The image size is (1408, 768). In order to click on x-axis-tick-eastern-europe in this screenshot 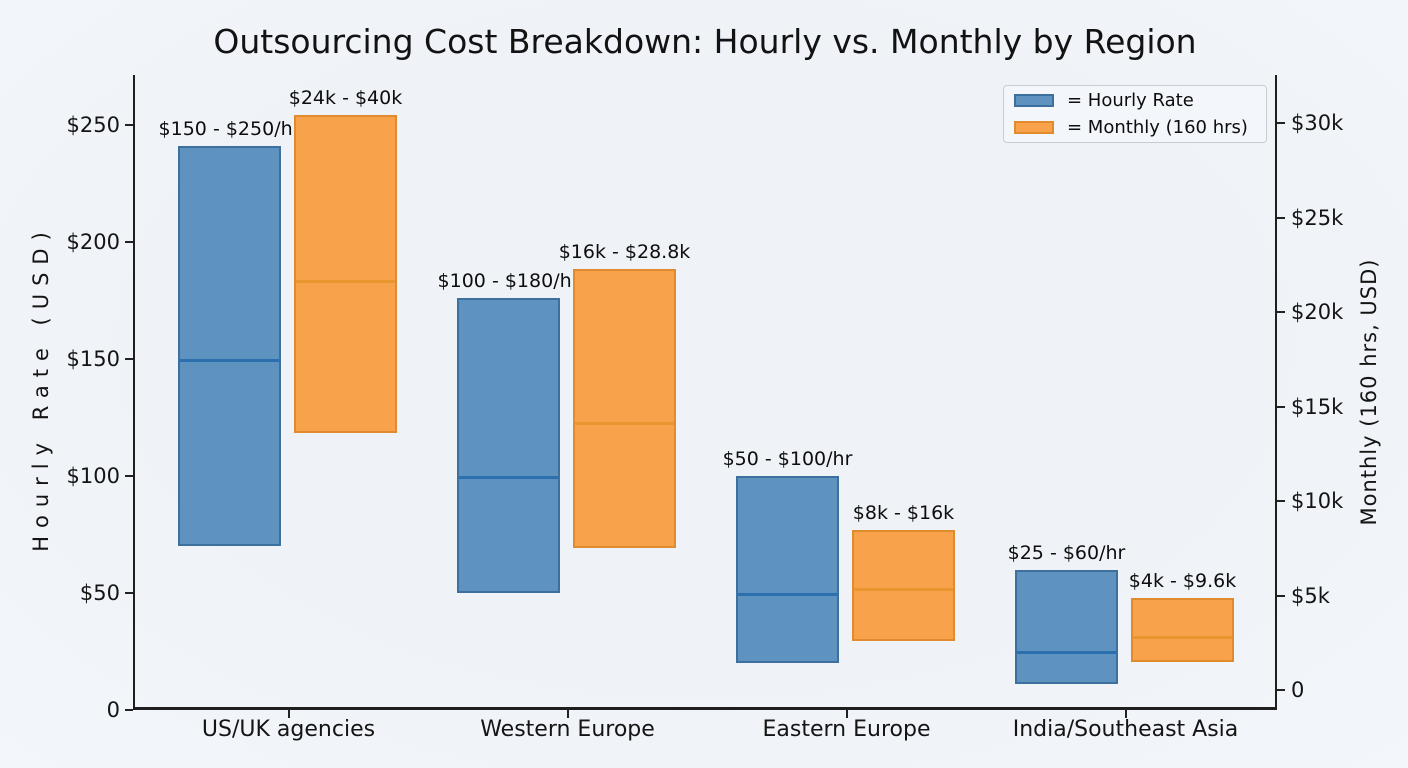, I will do `click(846, 714)`.